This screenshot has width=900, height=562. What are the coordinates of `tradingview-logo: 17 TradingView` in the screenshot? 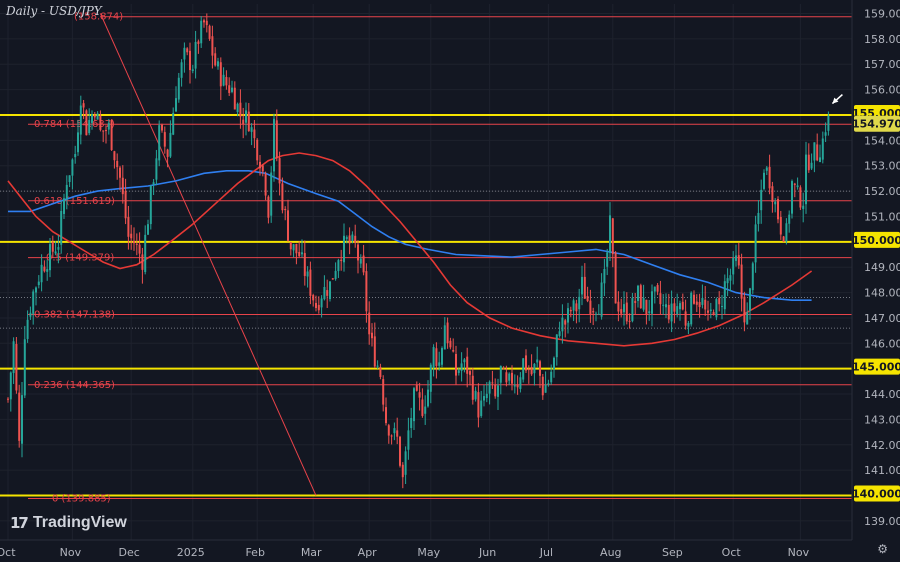 It's located at (68, 523).